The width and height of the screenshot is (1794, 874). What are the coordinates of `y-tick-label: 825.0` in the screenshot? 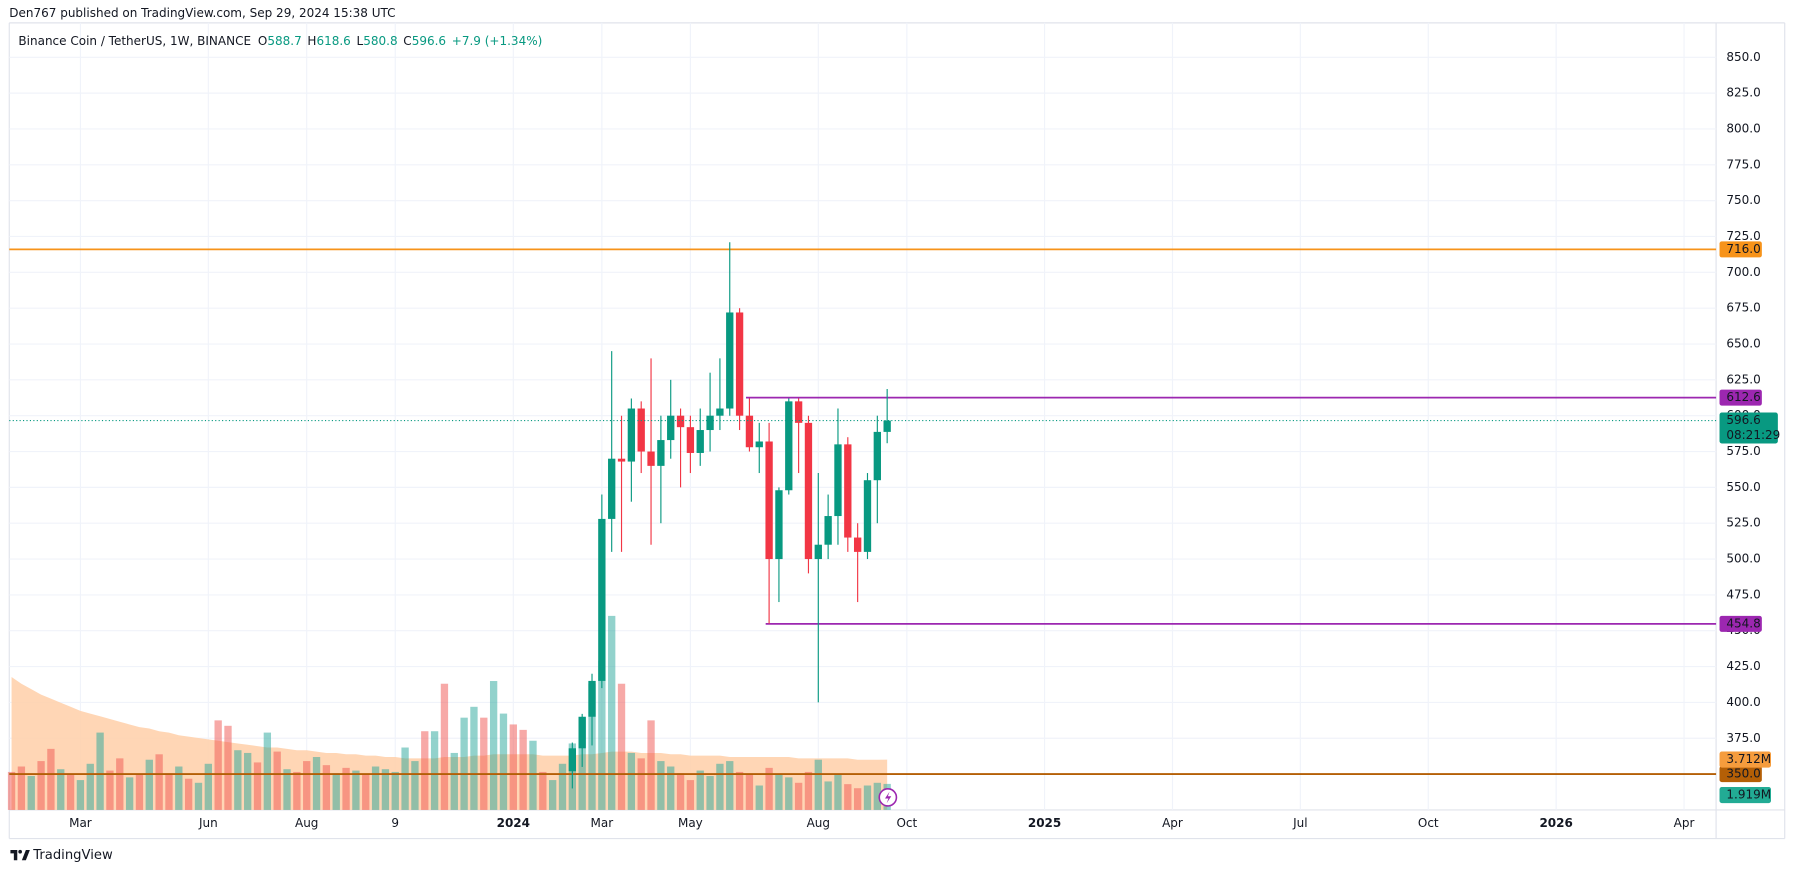 It's located at (1743, 93).